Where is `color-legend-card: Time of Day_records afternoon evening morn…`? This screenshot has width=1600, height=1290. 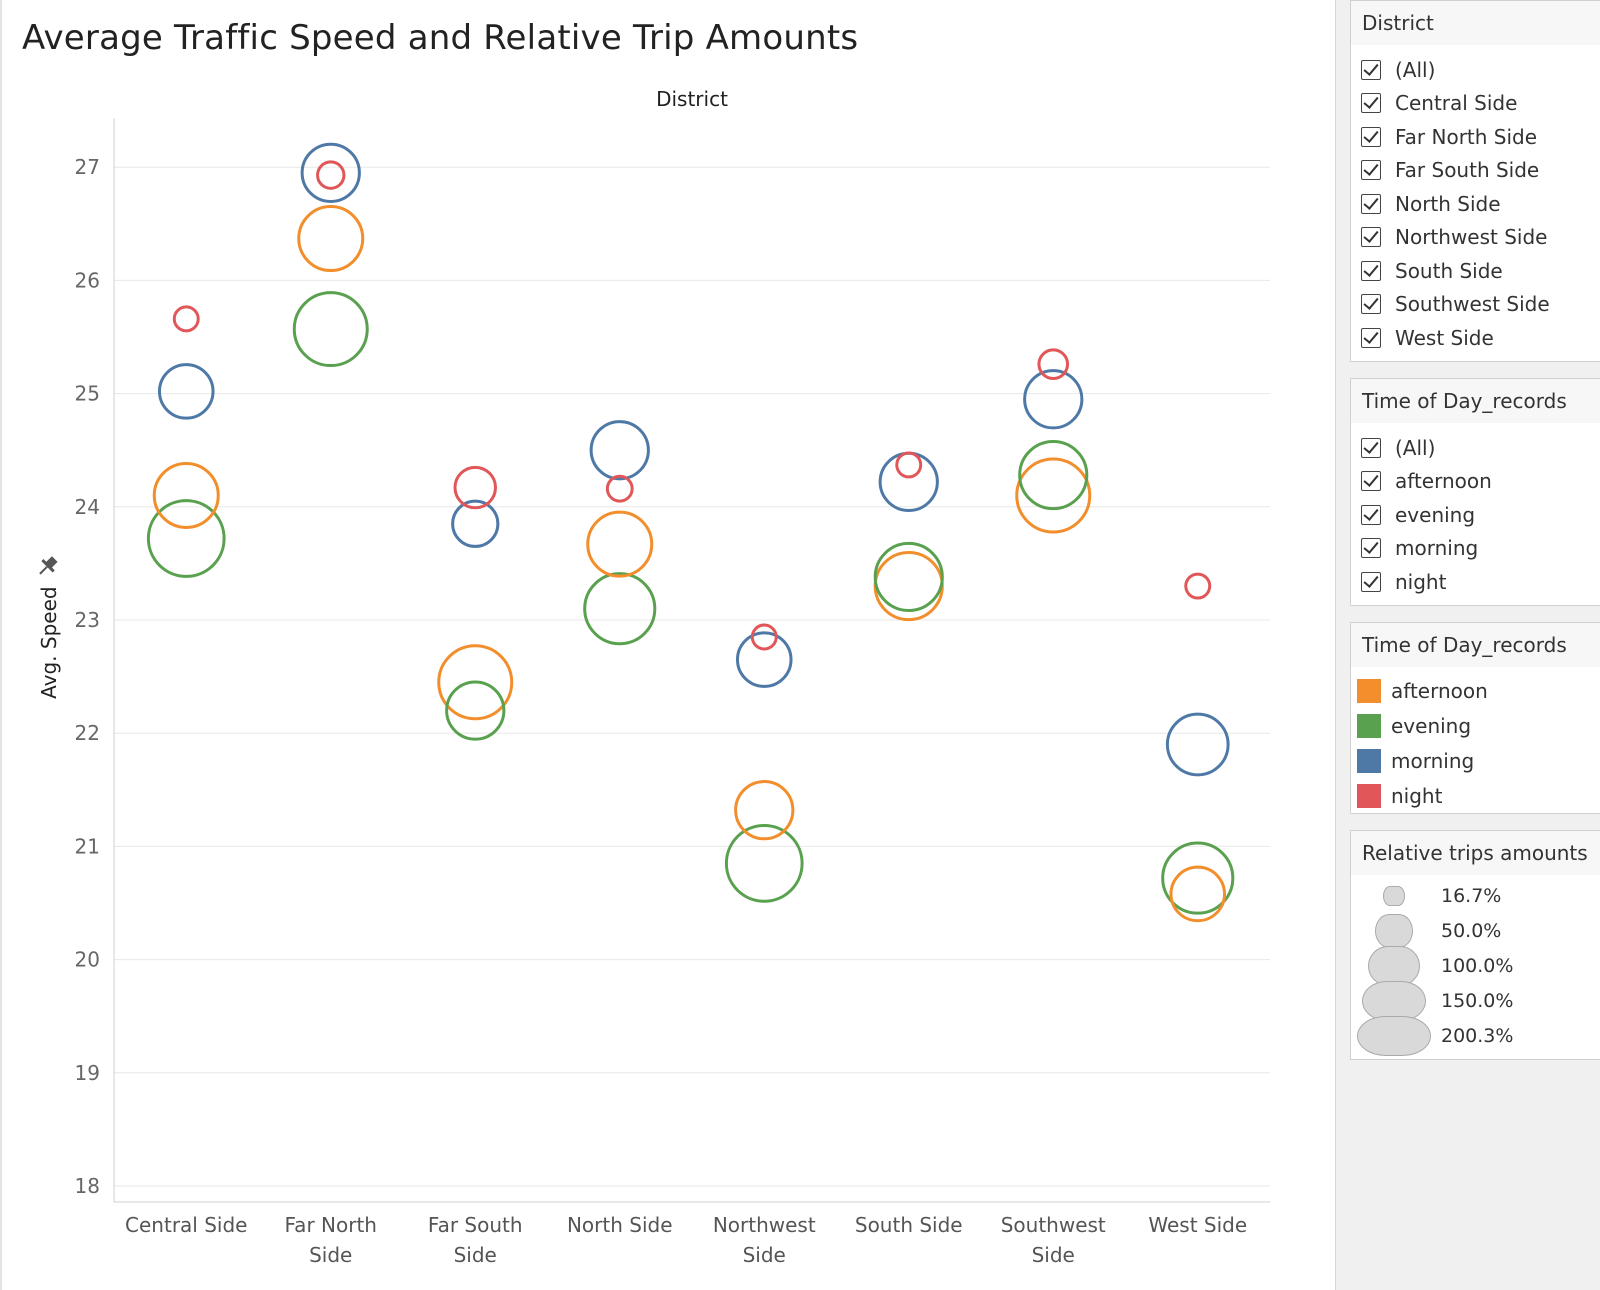
color-legend-card: Time of Day_records afternoon evening morn… is located at coordinates (1475, 718).